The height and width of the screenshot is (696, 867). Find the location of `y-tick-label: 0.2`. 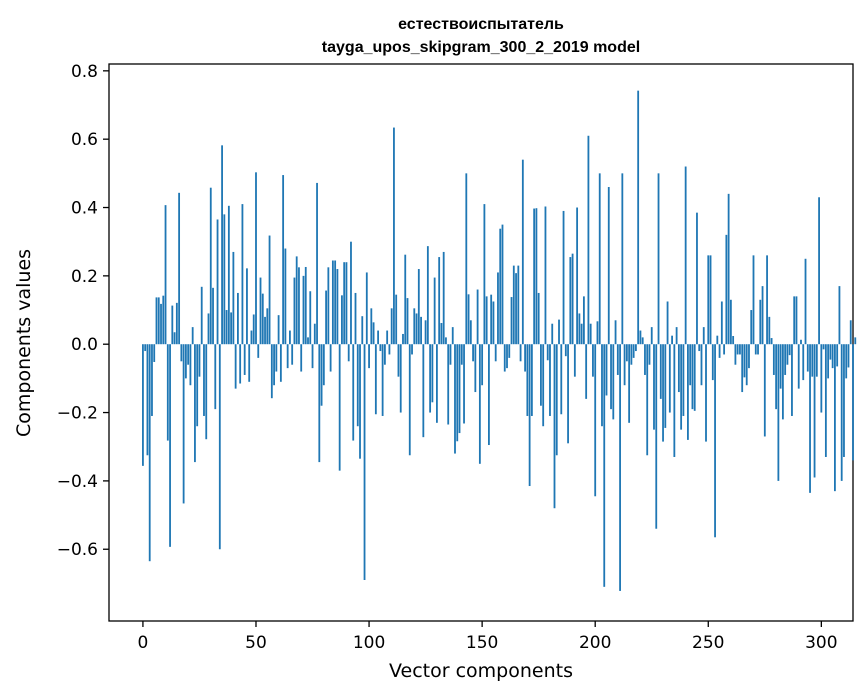

y-tick-label: 0.2 is located at coordinates (84, 277).